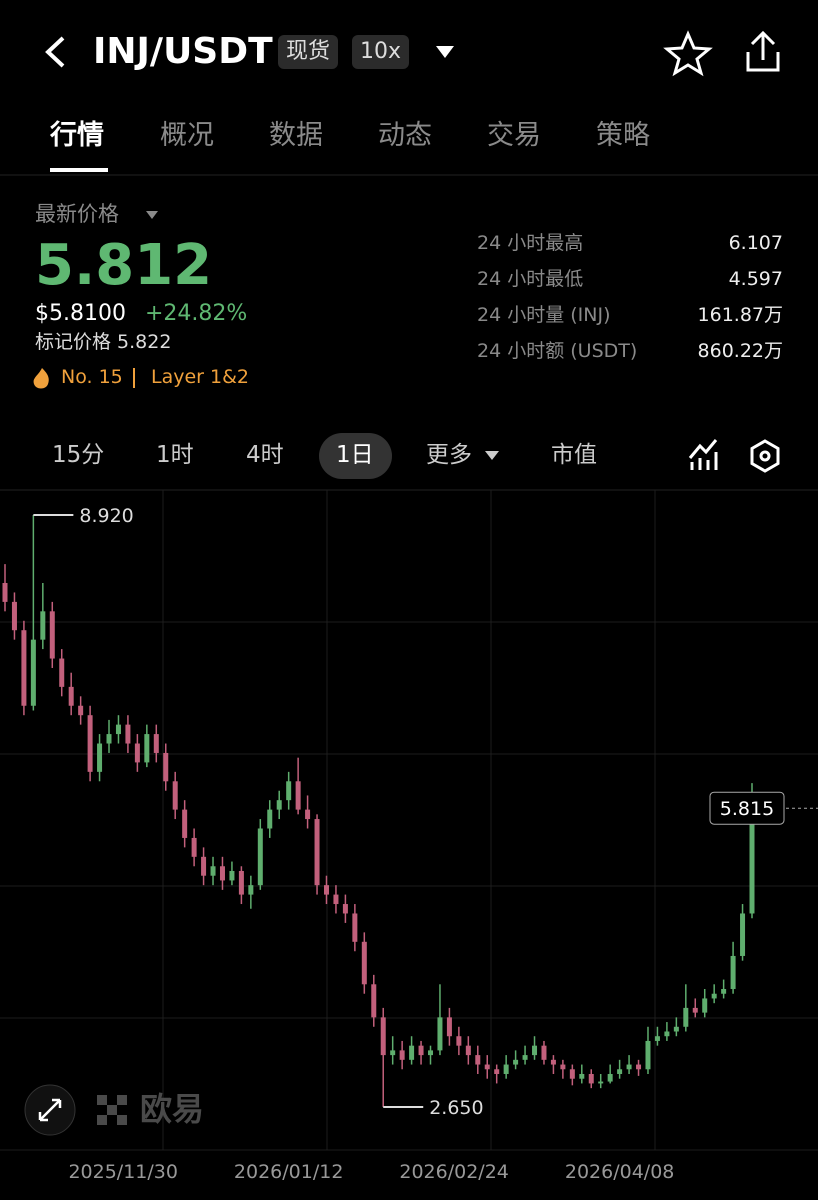  What do you see at coordinates (134, 378) in the screenshot?
I see `separator` at bounding box center [134, 378].